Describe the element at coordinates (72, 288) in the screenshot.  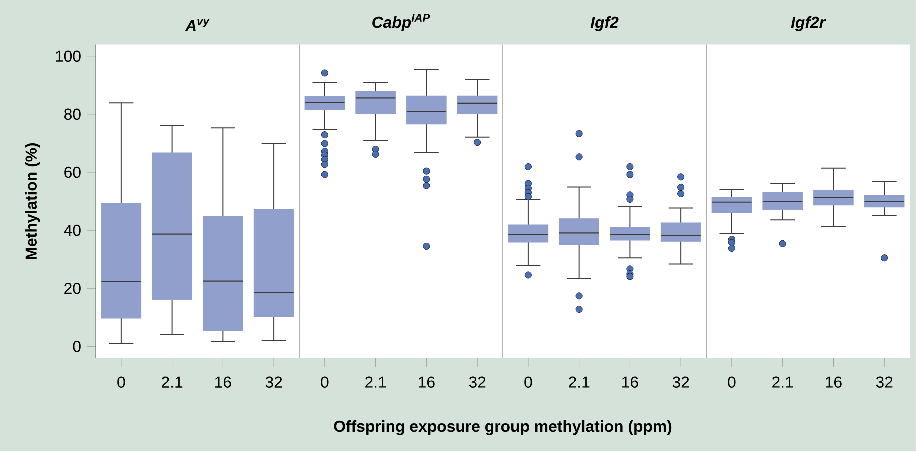
I see `y-tick-label: 20` at that location.